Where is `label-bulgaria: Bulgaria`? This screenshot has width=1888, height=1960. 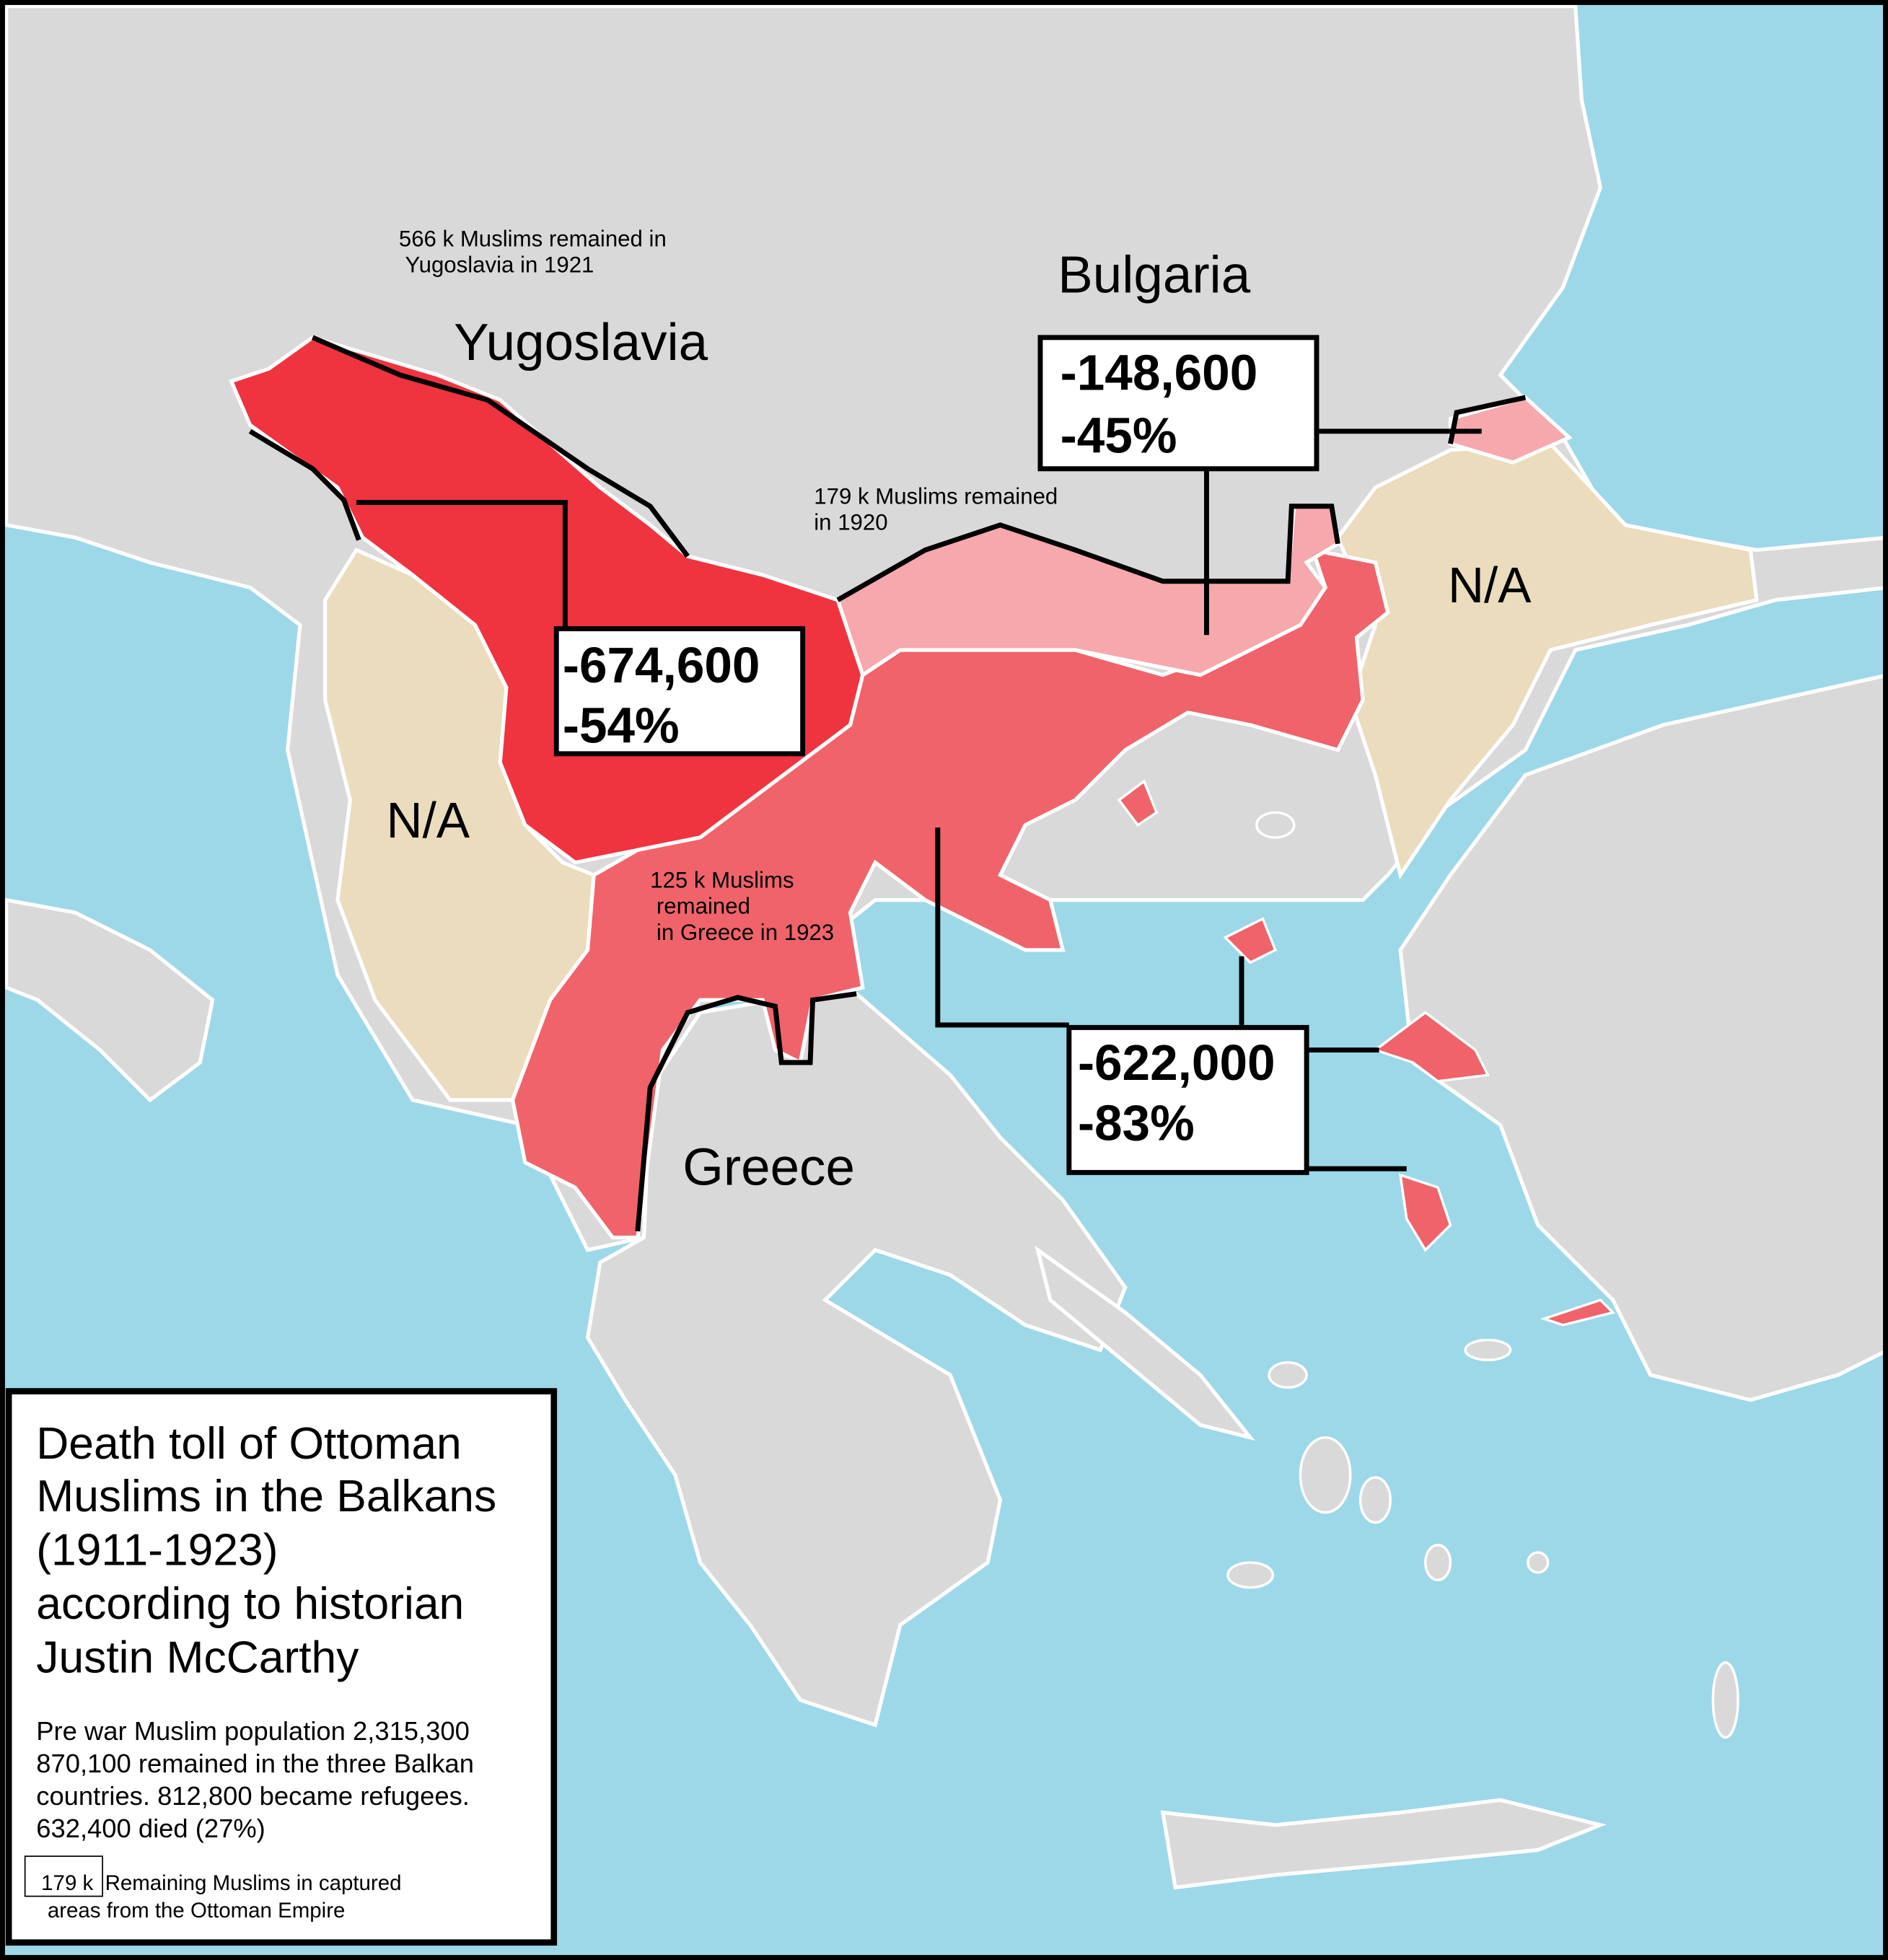
label-bulgaria: Bulgaria is located at coordinates (1154, 274).